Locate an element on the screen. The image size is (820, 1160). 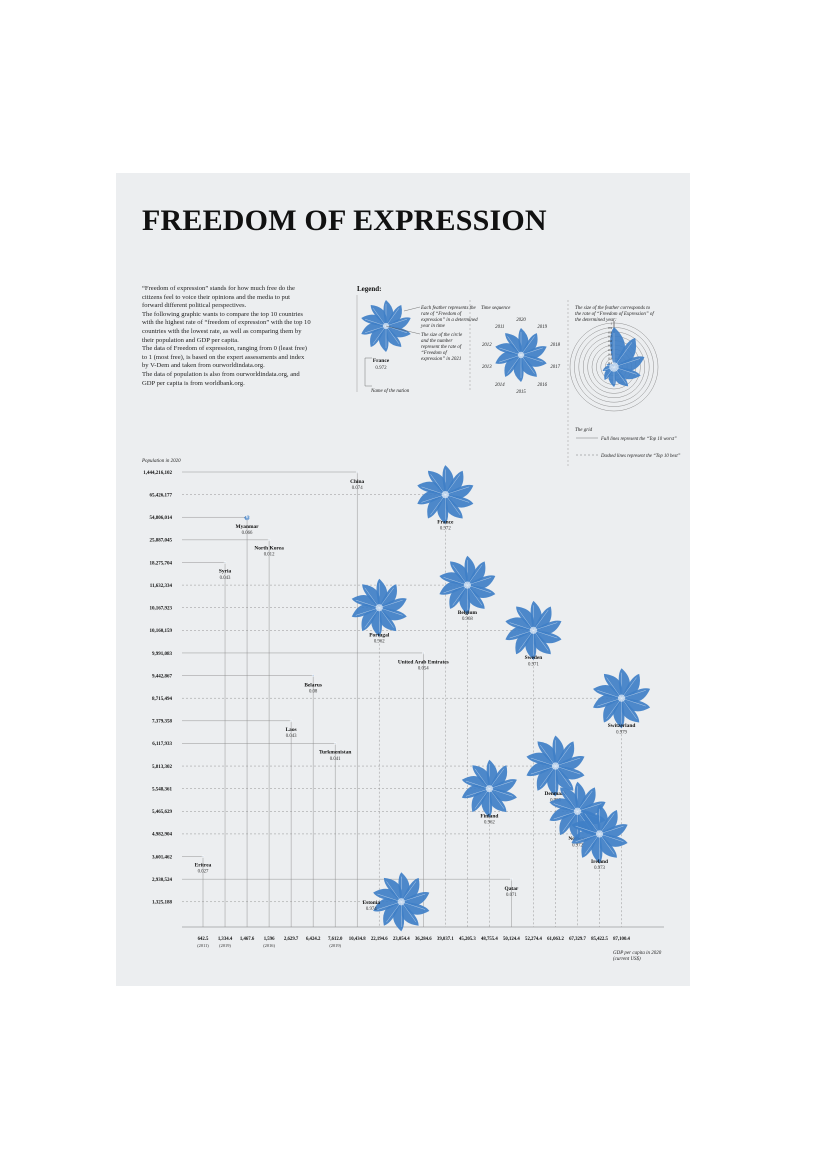
x-tick-label: 7,612.0 is located at coordinates (335, 939).